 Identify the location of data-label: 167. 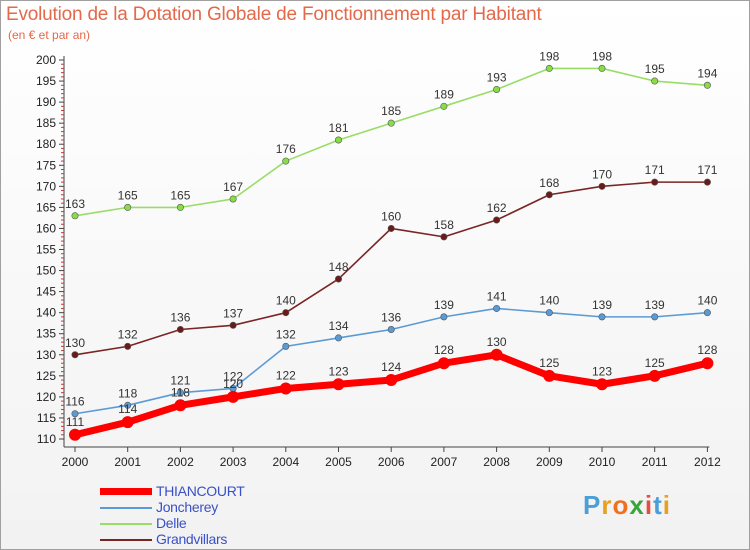
(233, 187).